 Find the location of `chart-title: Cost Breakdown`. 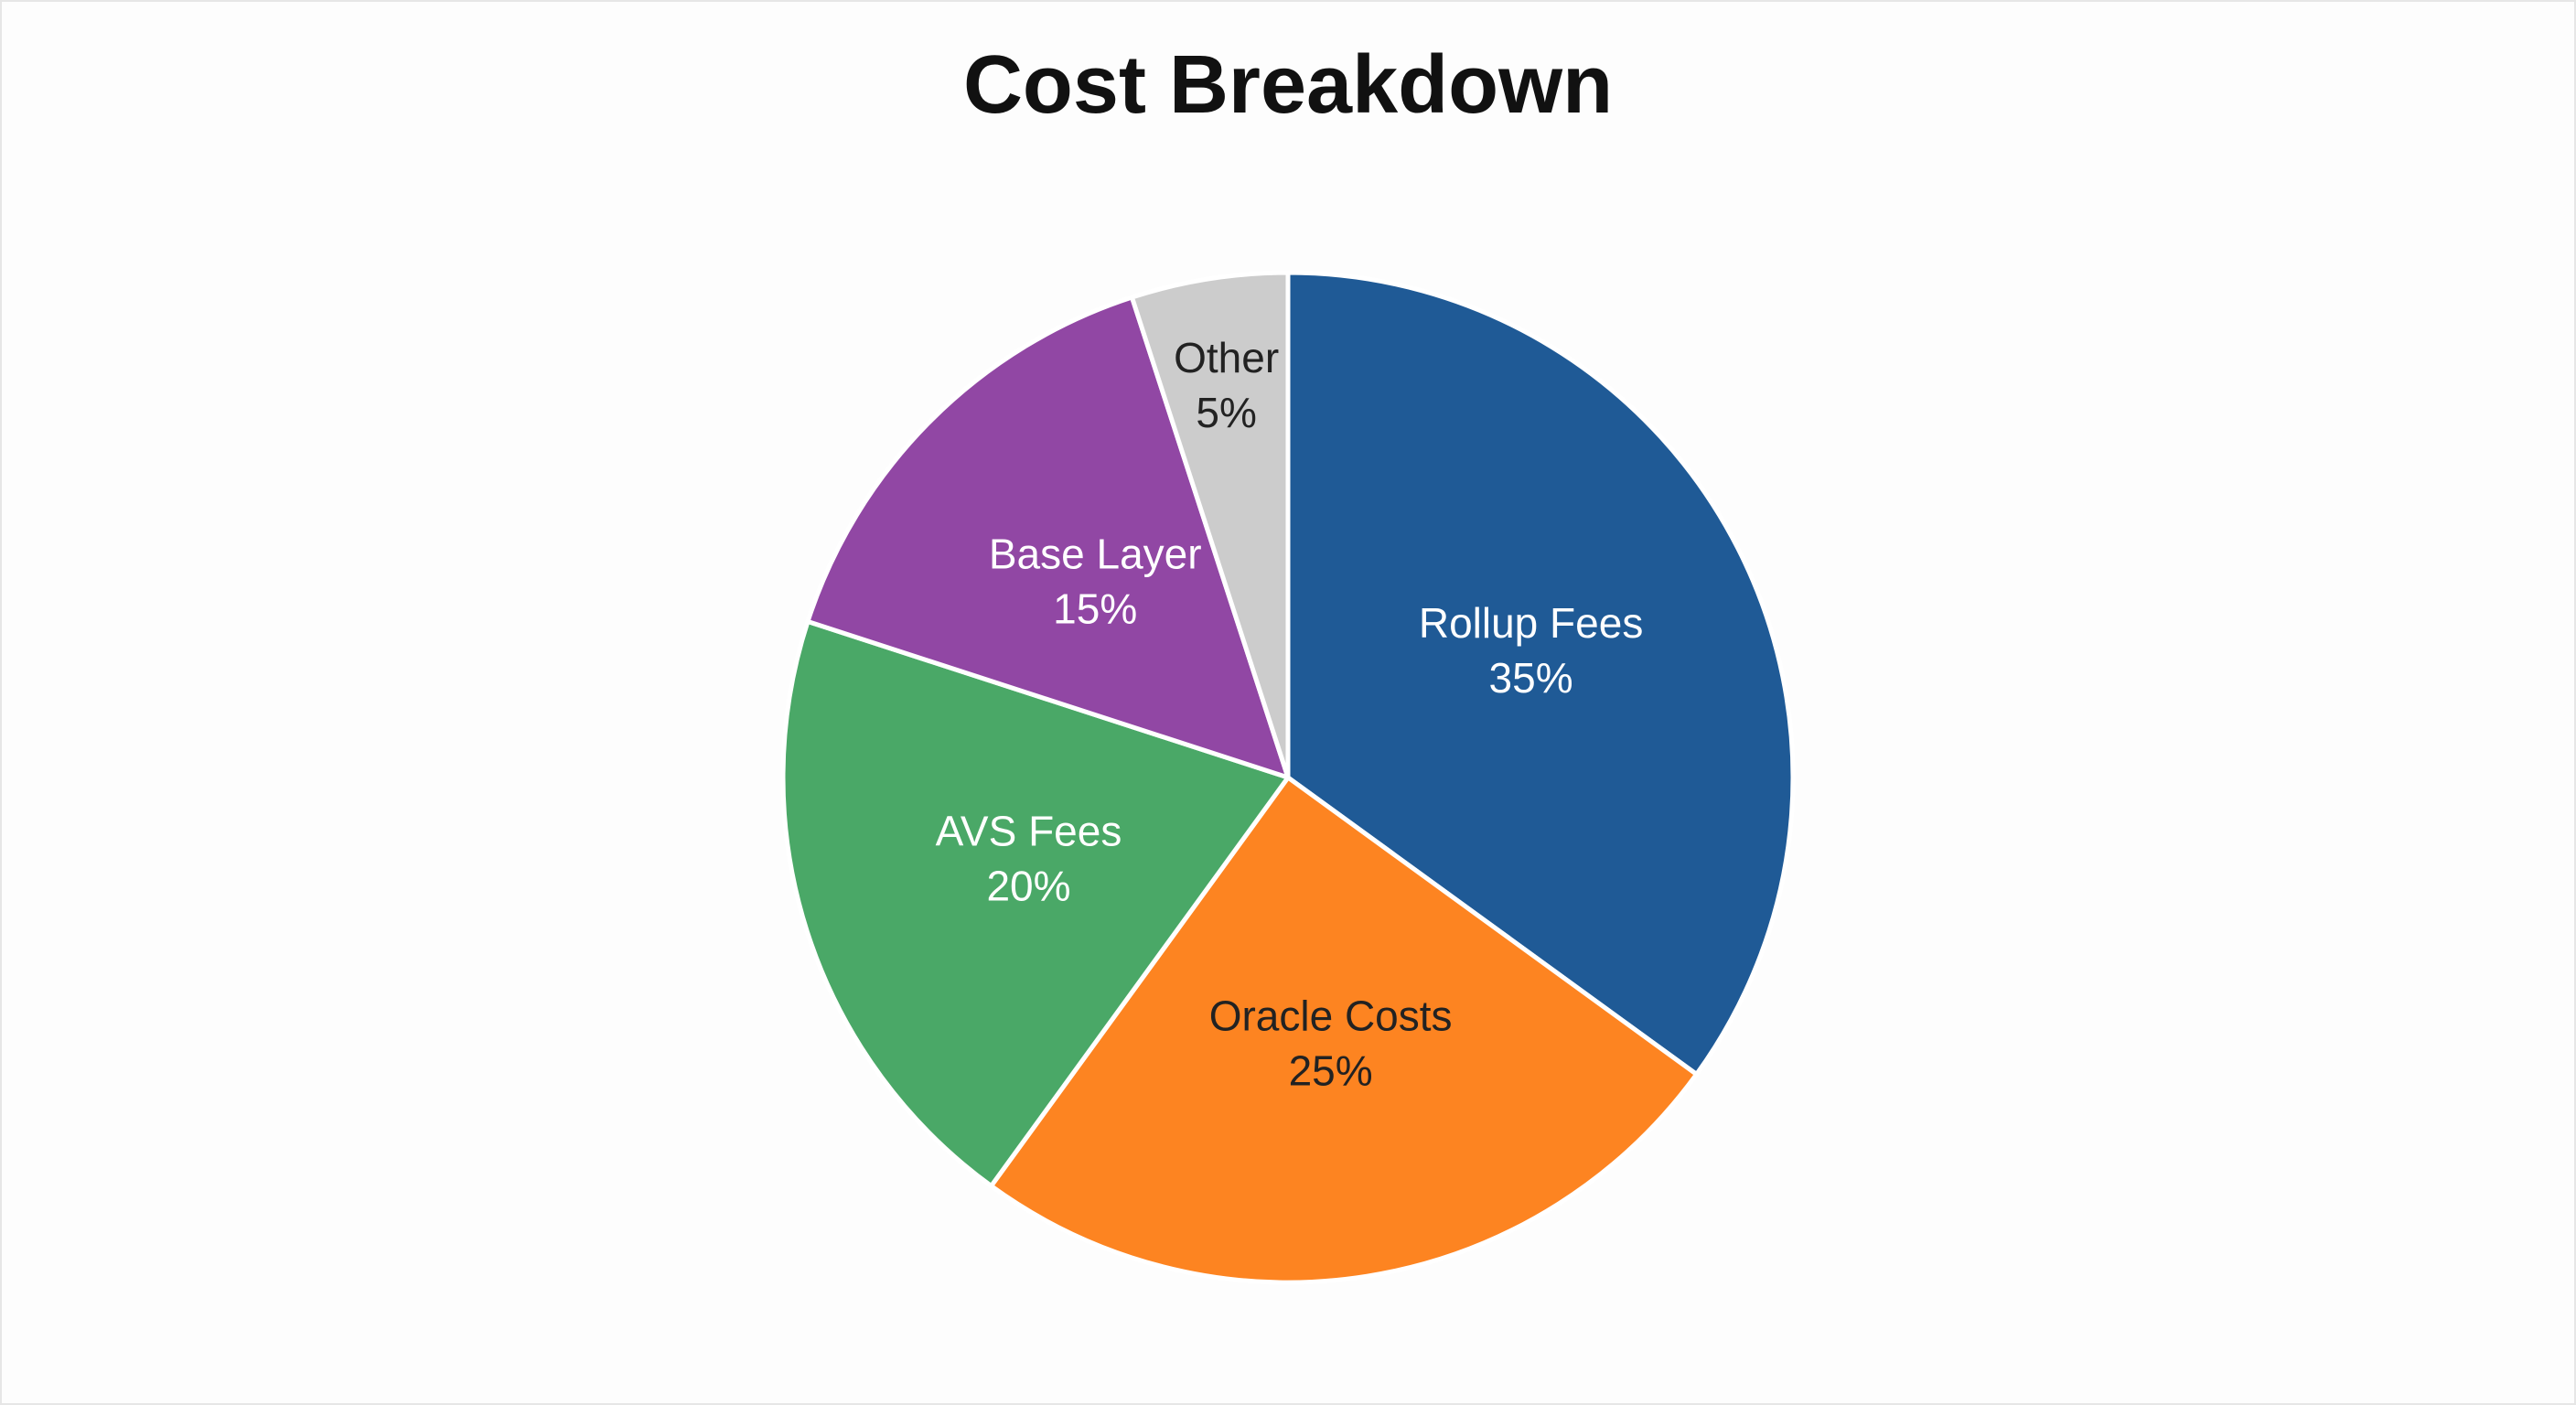

chart-title: Cost Breakdown is located at coordinates (1288, 85).